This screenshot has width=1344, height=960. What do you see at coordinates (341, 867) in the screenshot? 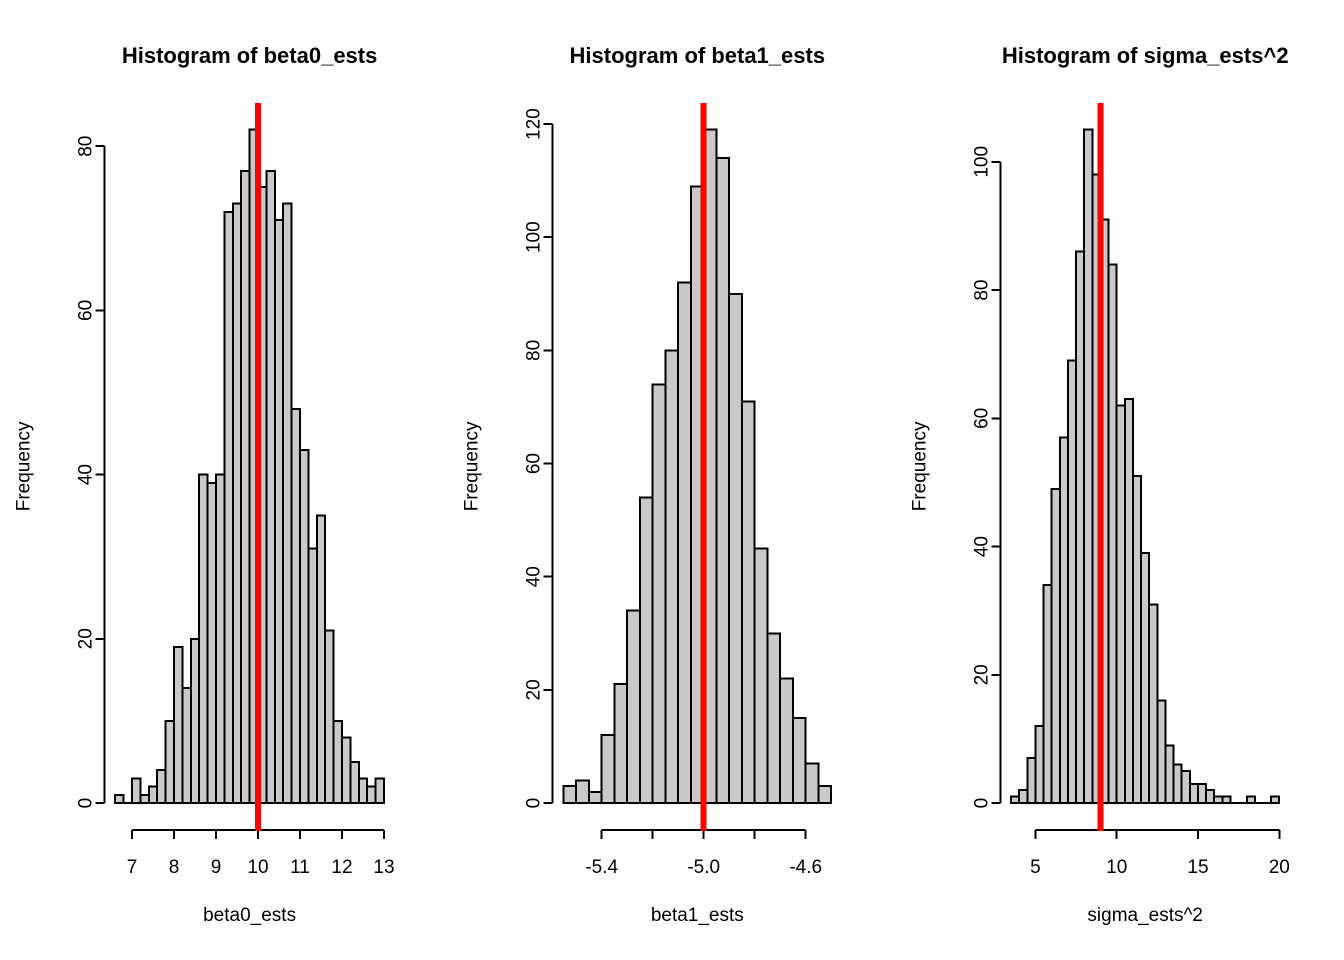
I see `x-tick-label: 12` at bounding box center [341, 867].